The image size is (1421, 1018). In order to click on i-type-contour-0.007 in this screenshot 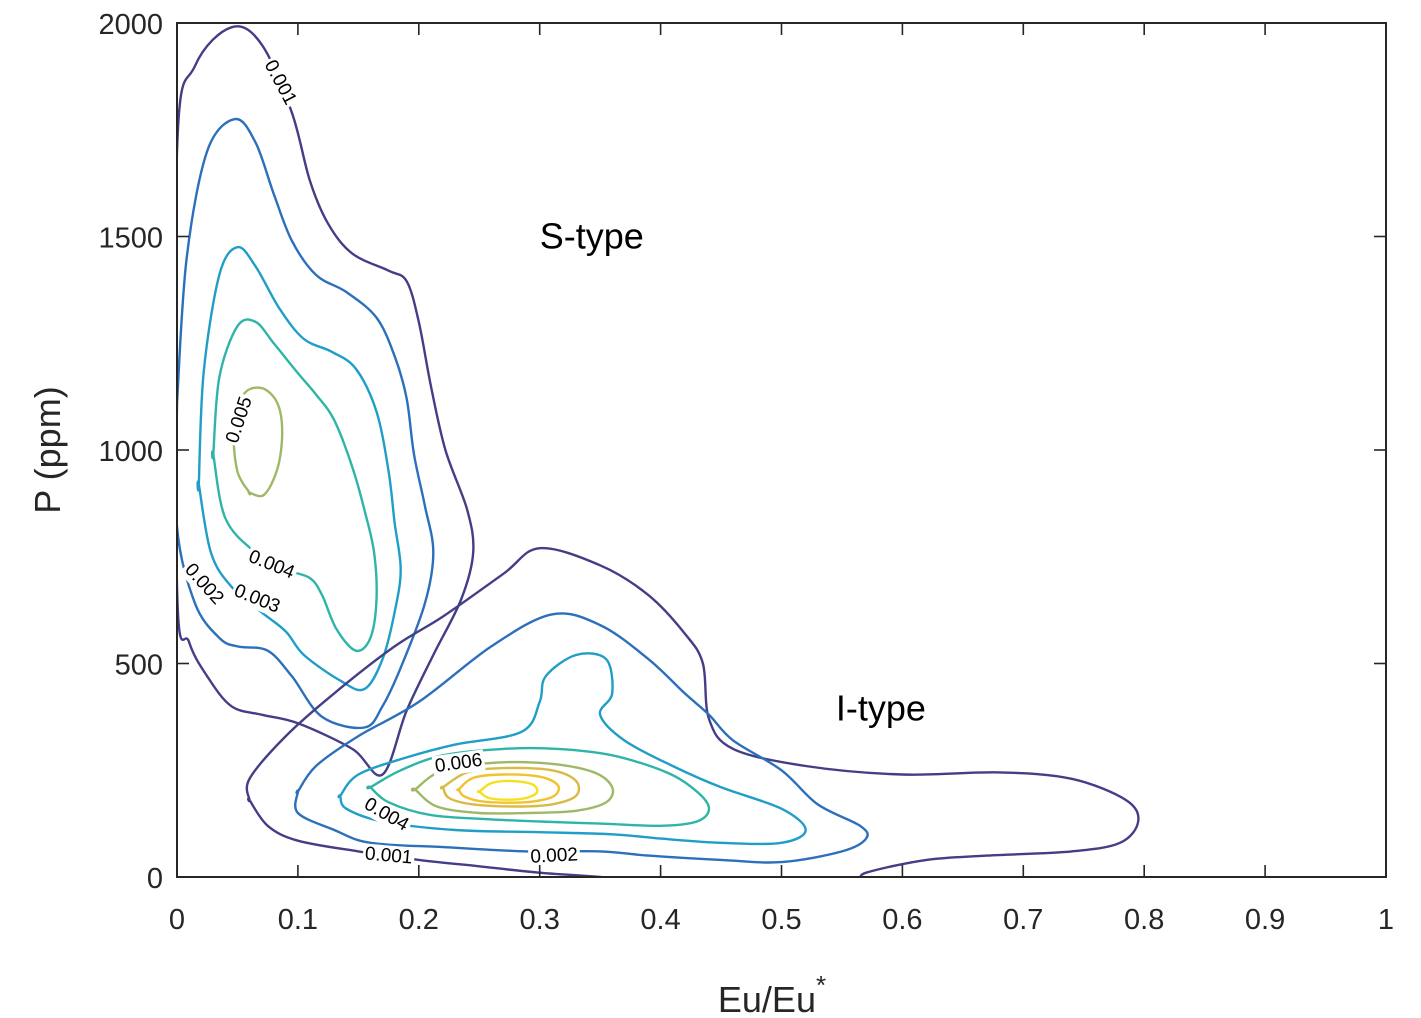, I will do `click(508, 788)`.